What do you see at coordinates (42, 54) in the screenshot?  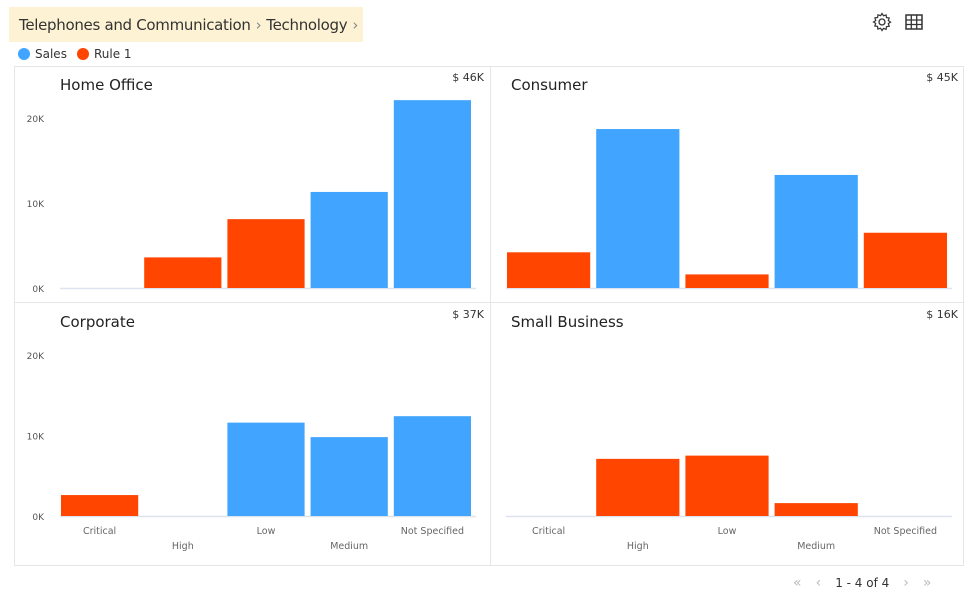 I see `legend-item-sales: Sales` at bounding box center [42, 54].